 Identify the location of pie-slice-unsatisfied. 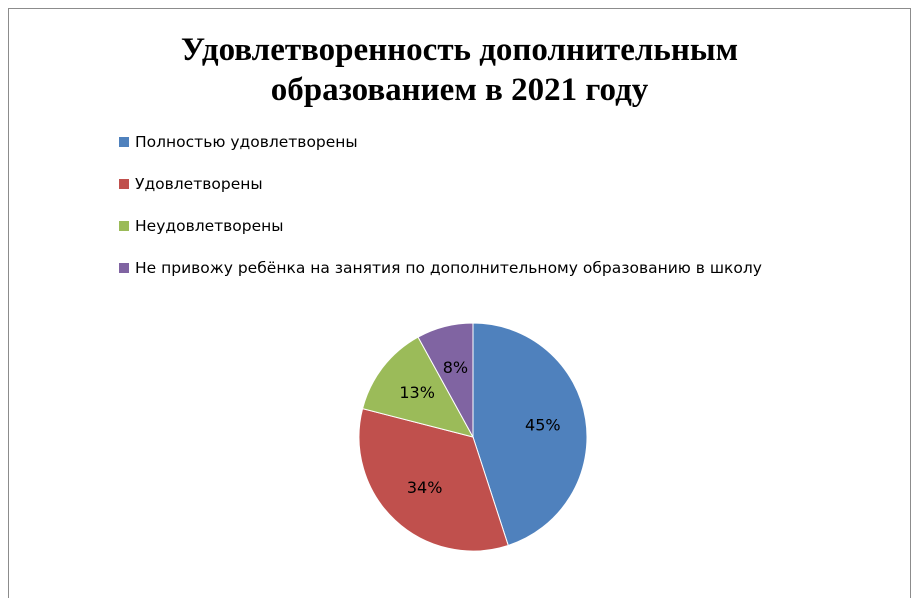
(417, 387).